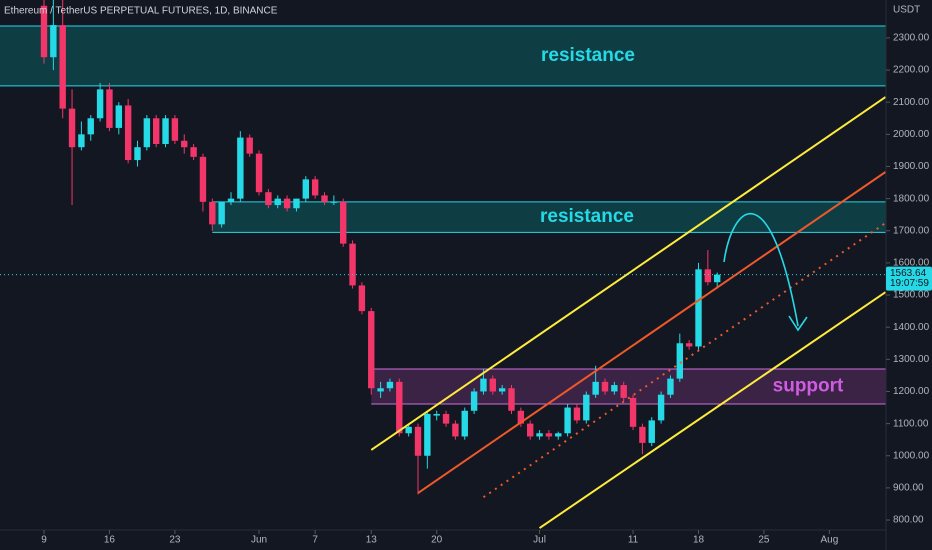 This screenshot has height=550, width=932. Describe the element at coordinates (909, 283) in the screenshot. I see `countdown-label: 19:07:59` at that location.